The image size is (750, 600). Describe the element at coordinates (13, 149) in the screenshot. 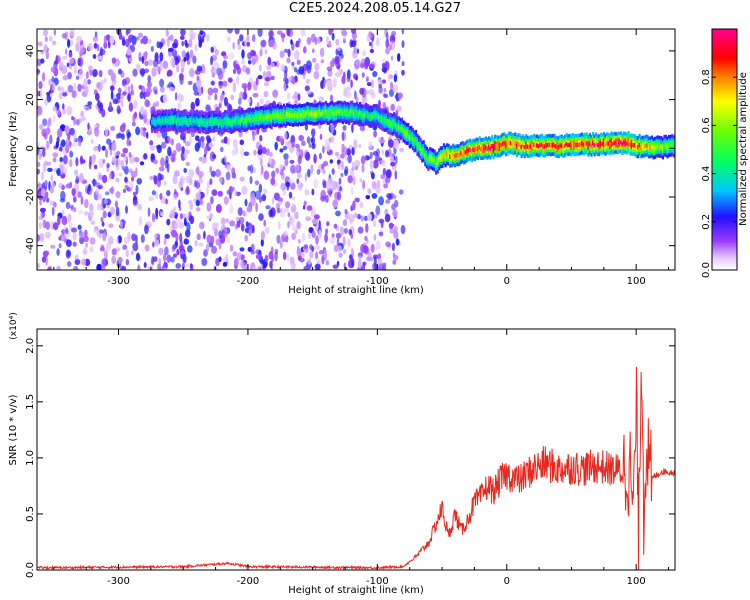

I see `spectrogram-ylabel: Frequency (Hz)` at that location.